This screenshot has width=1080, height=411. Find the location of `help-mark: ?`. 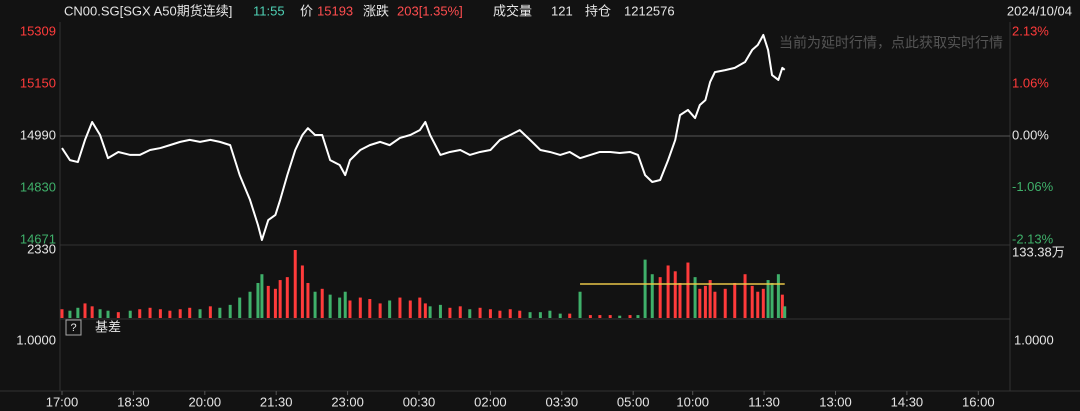

help-mark: ? is located at coordinates (73, 328).